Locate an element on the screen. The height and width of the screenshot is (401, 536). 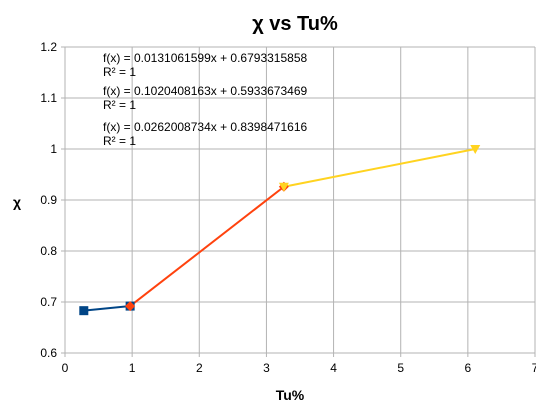
y-tick-label: 0.8 is located at coordinates (48, 251).